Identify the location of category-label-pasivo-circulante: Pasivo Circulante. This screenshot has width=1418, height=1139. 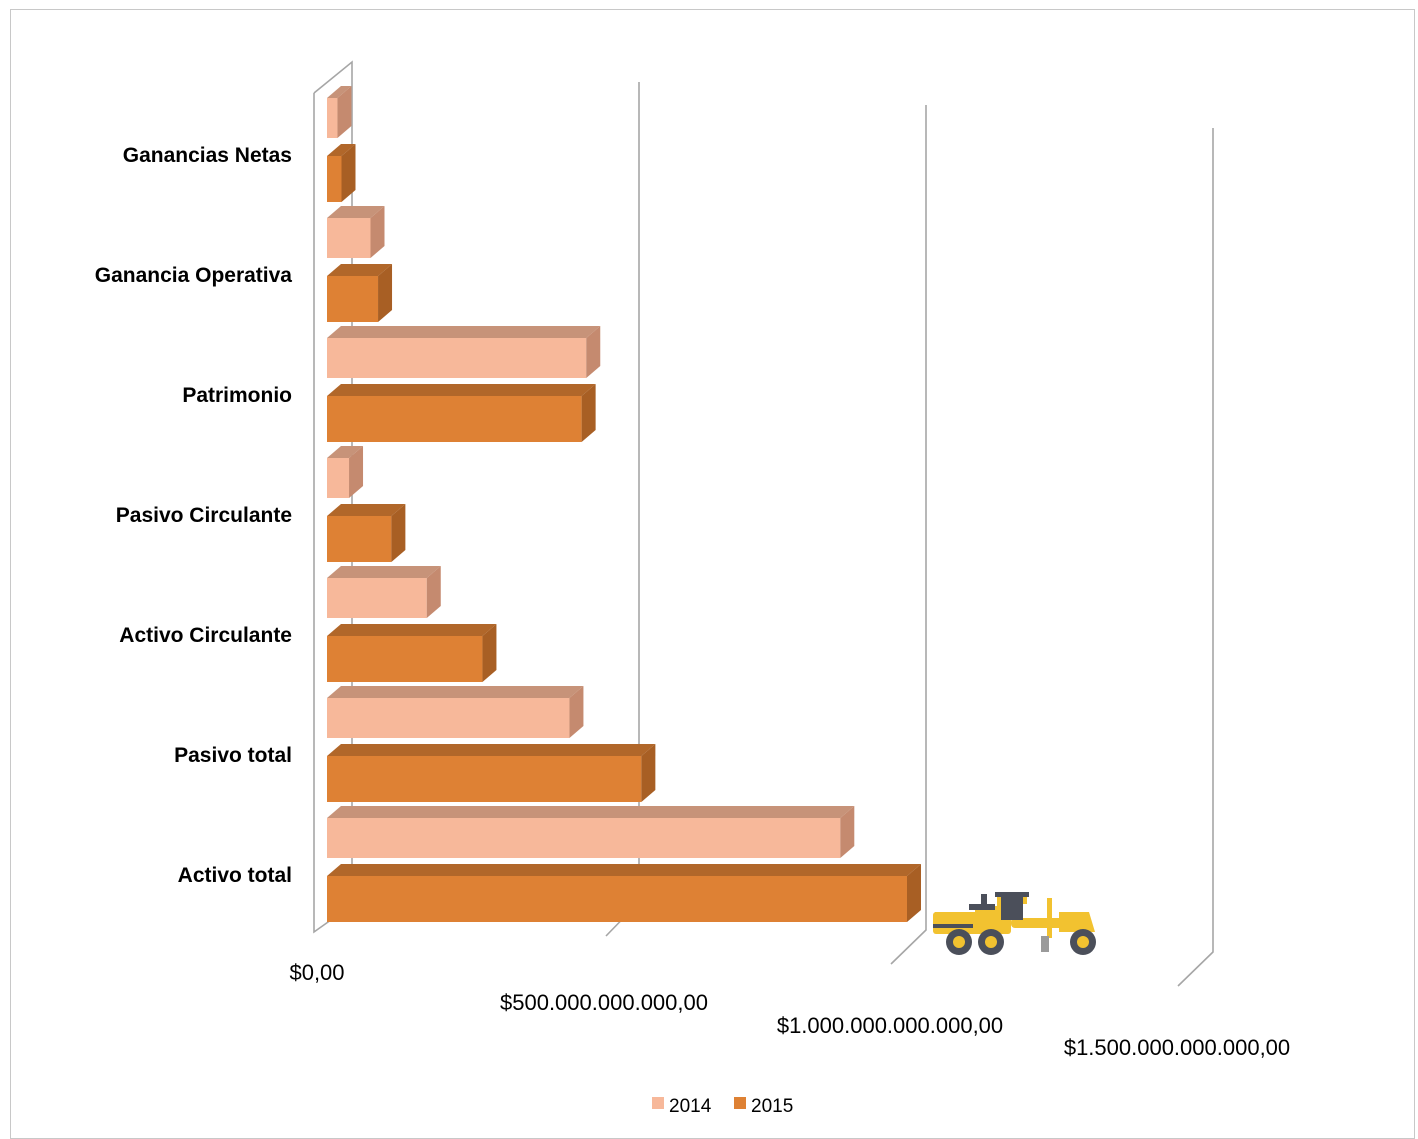
(204, 515).